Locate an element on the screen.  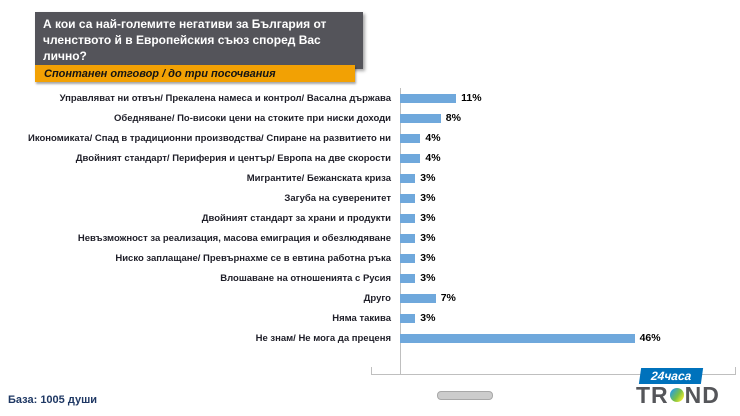
bar-row: Влошаване на отношенията с Русия 3% is located at coordinates (370, 278).